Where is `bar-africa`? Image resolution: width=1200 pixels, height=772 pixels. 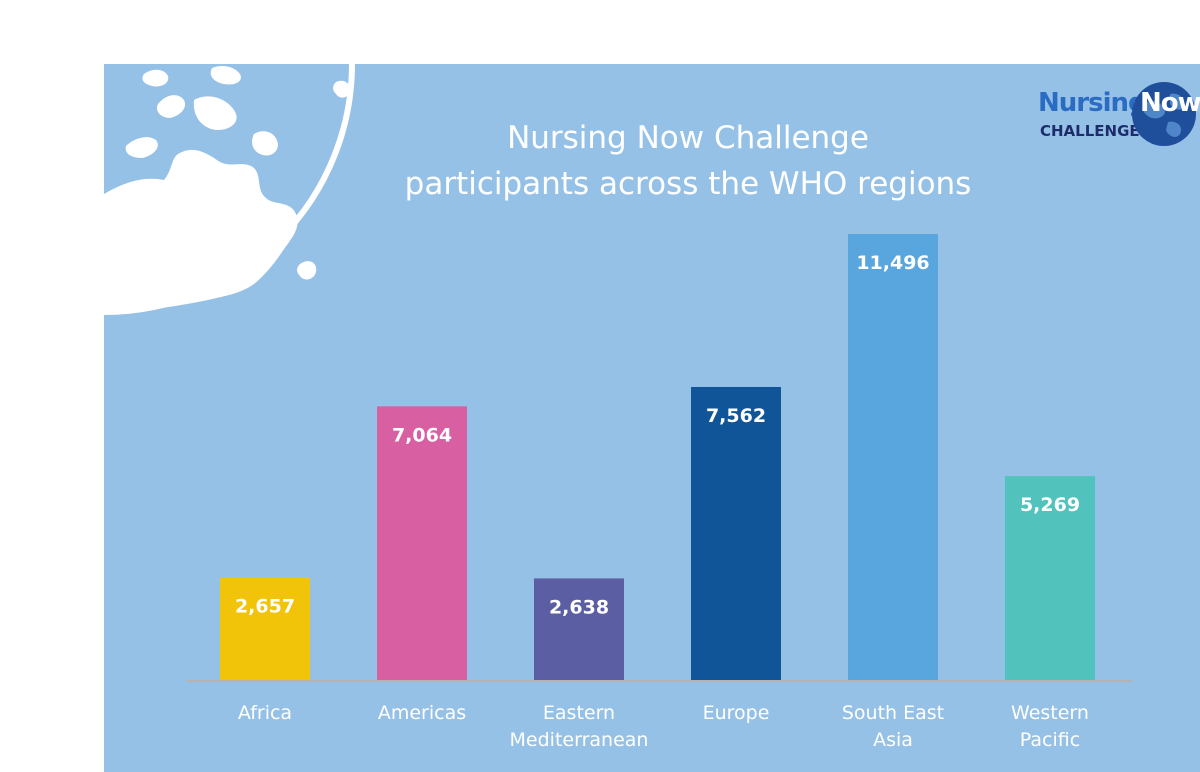 bar-africa is located at coordinates (265, 629).